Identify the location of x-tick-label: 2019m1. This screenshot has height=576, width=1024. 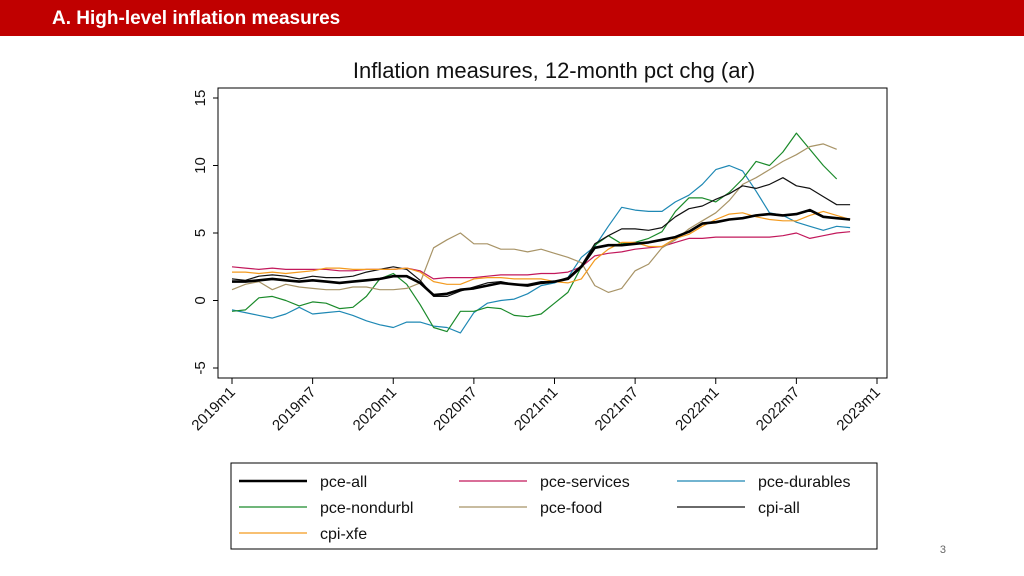
(213, 409).